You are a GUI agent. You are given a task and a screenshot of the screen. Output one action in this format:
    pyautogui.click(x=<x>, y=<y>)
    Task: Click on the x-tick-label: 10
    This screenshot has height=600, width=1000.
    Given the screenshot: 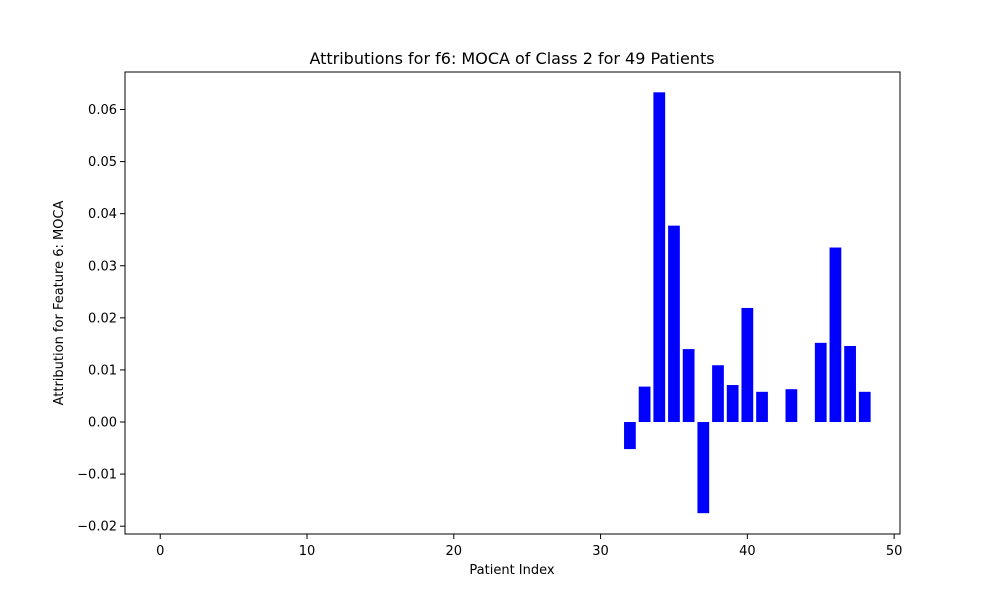 What is the action you would take?
    pyautogui.click(x=307, y=551)
    